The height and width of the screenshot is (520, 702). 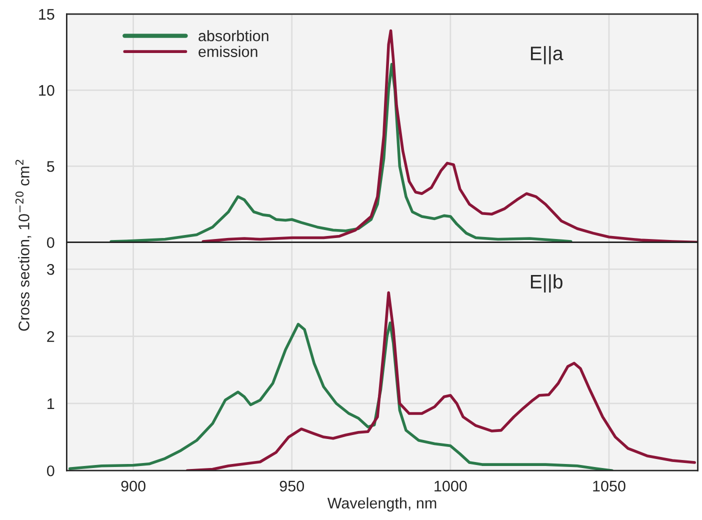 What do you see at coordinates (23, 245) in the screenshot?
I see `y-axis-title: Cross section, 10$^{−20}$ cm$^{2}$` at bounding box center [23, 245].